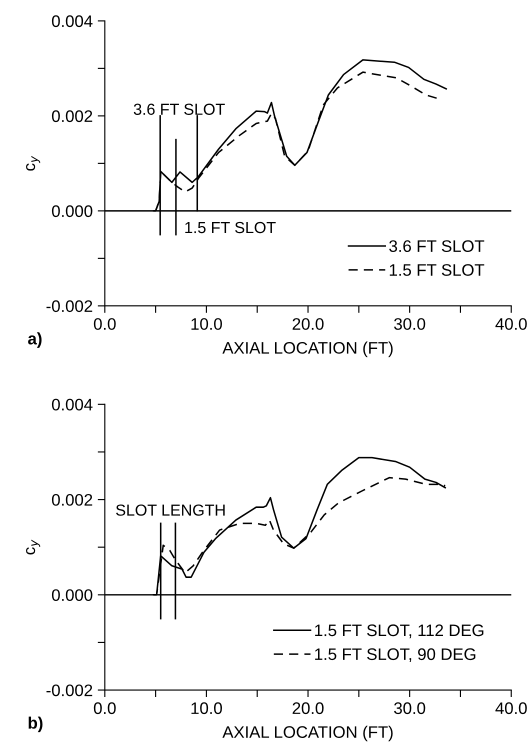 This screenshot has height=746, width=532. I want to click on legend-label: 1.5 FT SLOT, 90 DEG, so click(395, 655).